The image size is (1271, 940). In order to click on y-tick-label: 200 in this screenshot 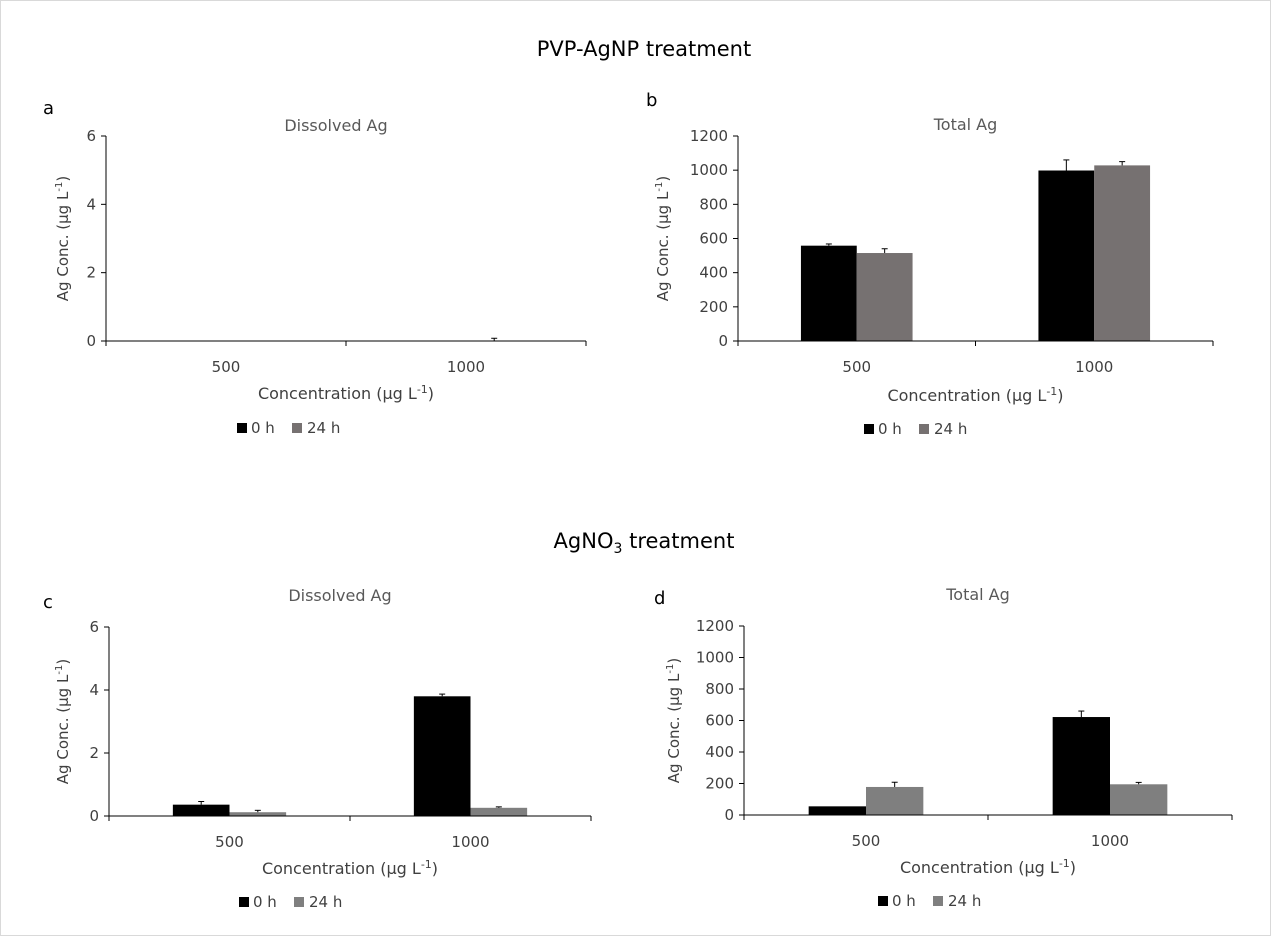, I will do `click(713, 307)`.